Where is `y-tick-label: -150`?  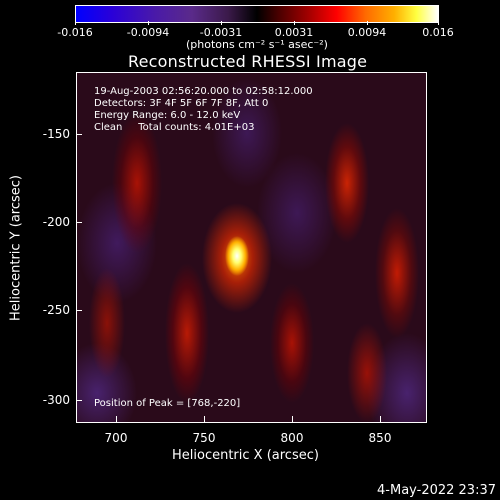
y-tick-label: -150 is located at coordinates (56, 134).